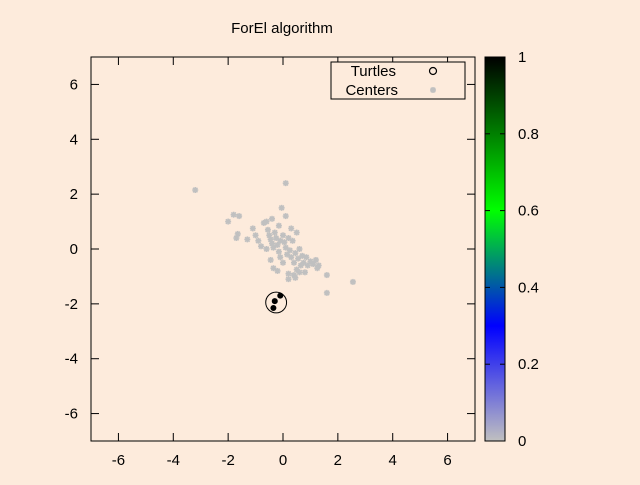  Describe the element at coordinates (282, 28) in the screenshot. I see `chart-title: ForEl algorithm` at that location.